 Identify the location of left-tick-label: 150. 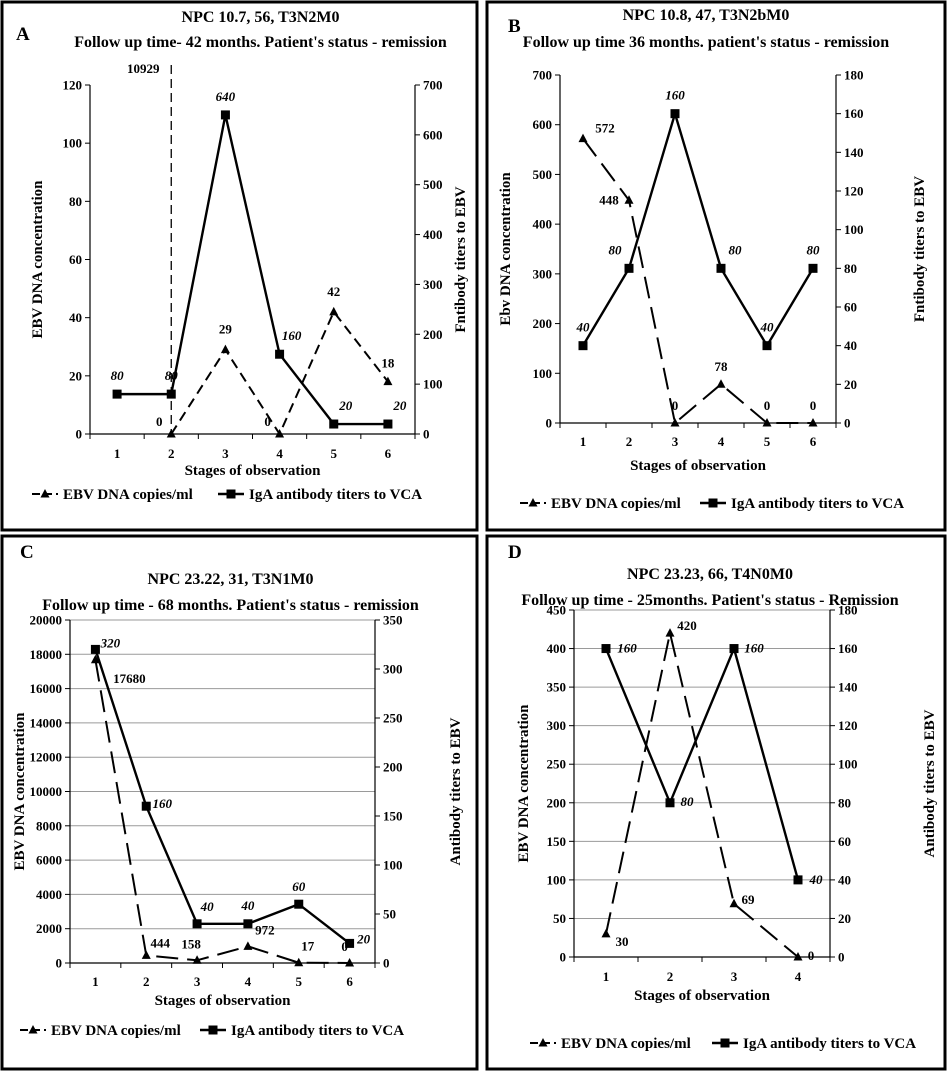
(557, 841).